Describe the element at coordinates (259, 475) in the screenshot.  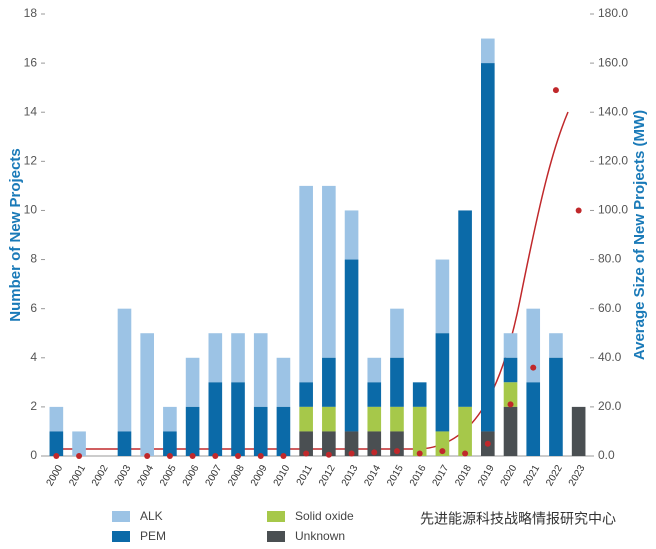
I see `x-tick-label: 2009` at that location.